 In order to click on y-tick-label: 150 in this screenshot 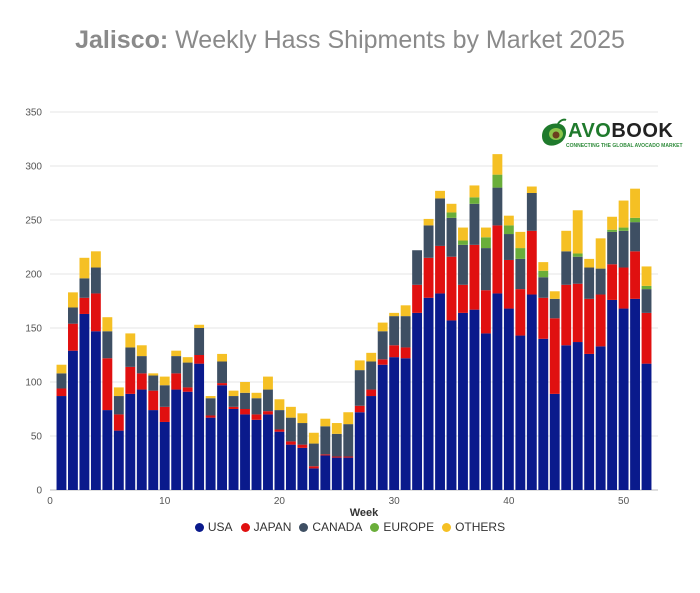, I will do `click(33, 329)`.